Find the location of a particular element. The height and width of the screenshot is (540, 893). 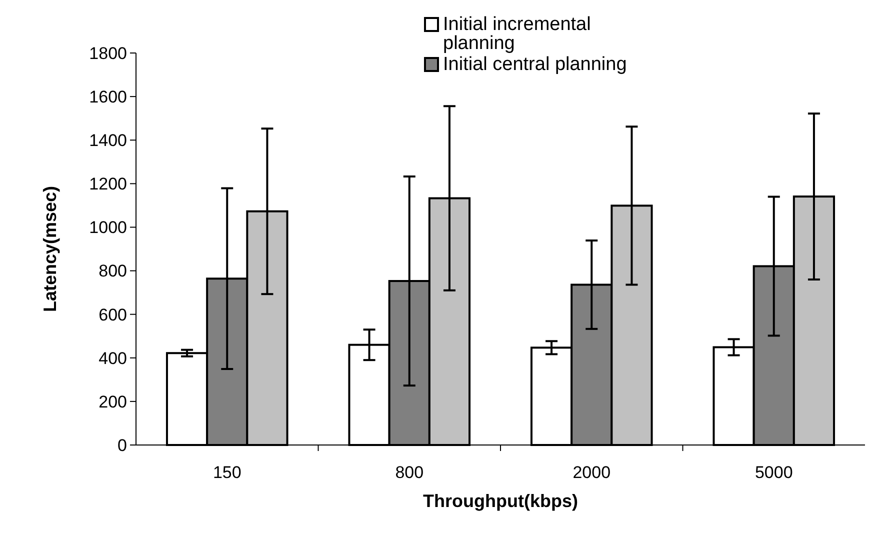

x-tick-label: 150 is located at coordinates (227, 472).